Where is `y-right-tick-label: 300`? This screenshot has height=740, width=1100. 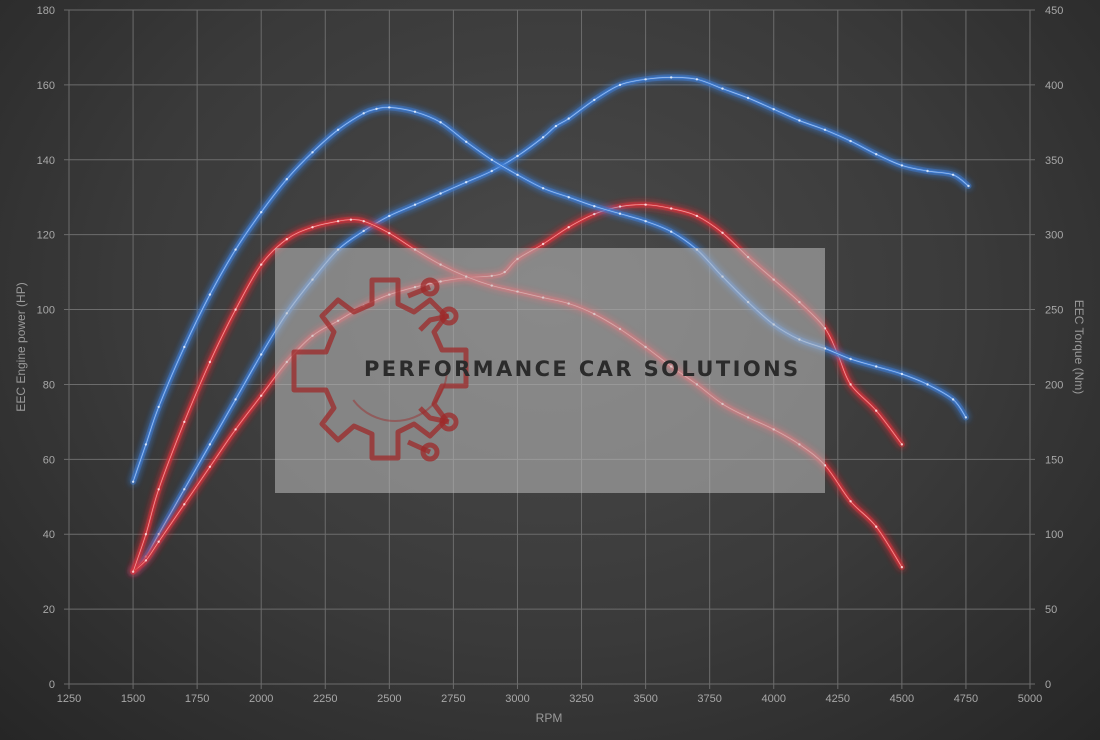
y-right-tick-label: 300 is located at coordinates (1054, 236).